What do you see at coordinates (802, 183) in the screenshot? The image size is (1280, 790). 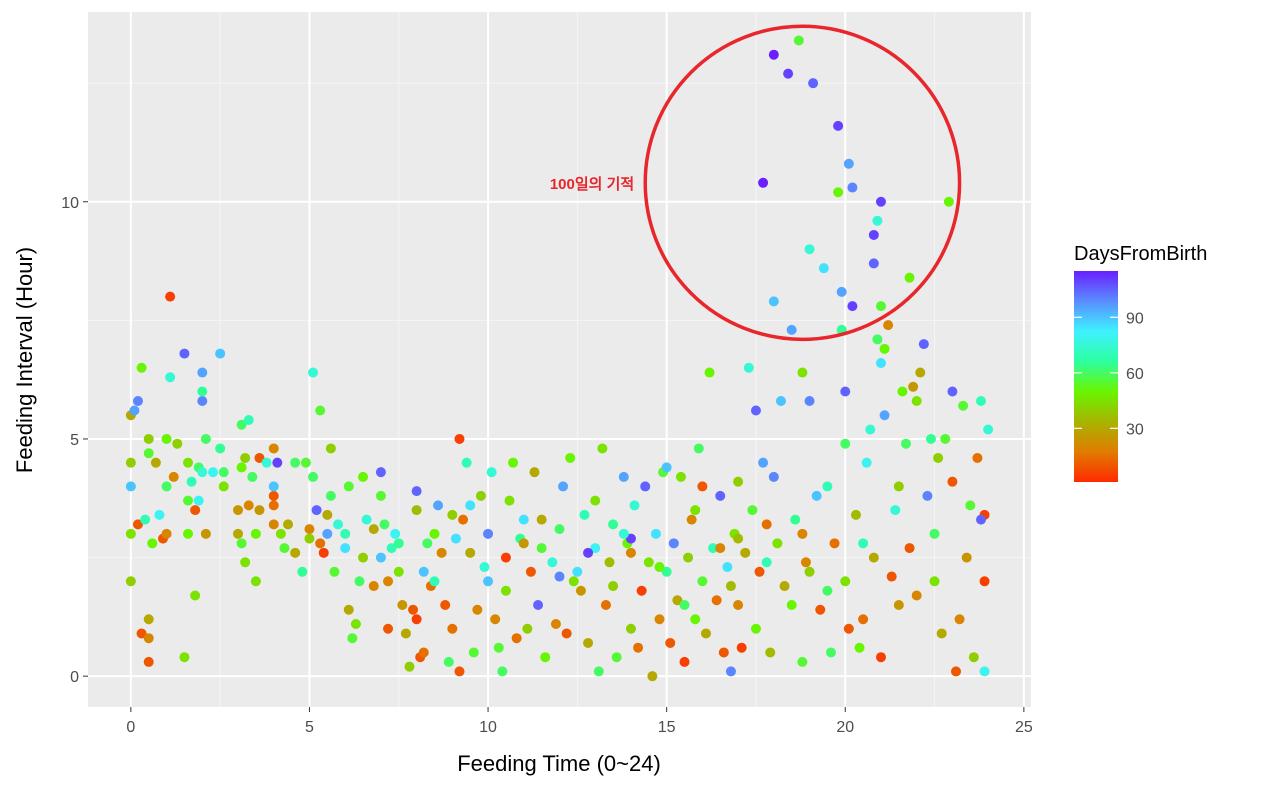 I see `annotation-circle` at bounding box center [802, 183].